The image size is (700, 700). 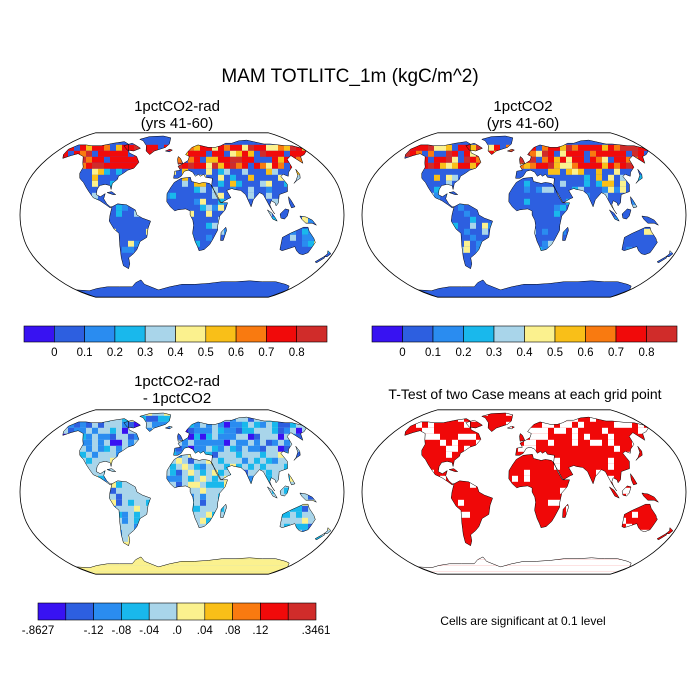 What do you see at coordinates (233, 631) in the screenshot?
I see `colorbar-tick-label: .08` at bounding box center [233, 631].